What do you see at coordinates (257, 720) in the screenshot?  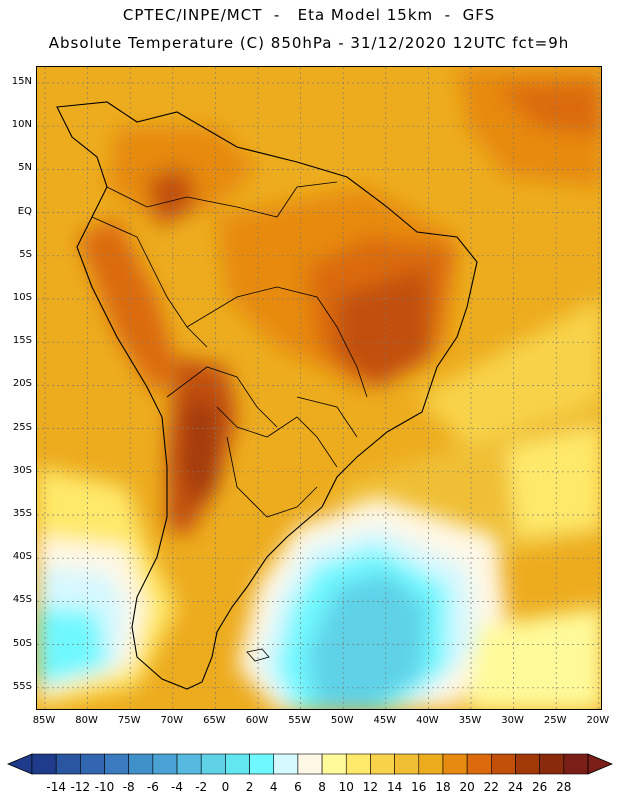 I see `lon-label: 60W` at bounding box center [257, 720].